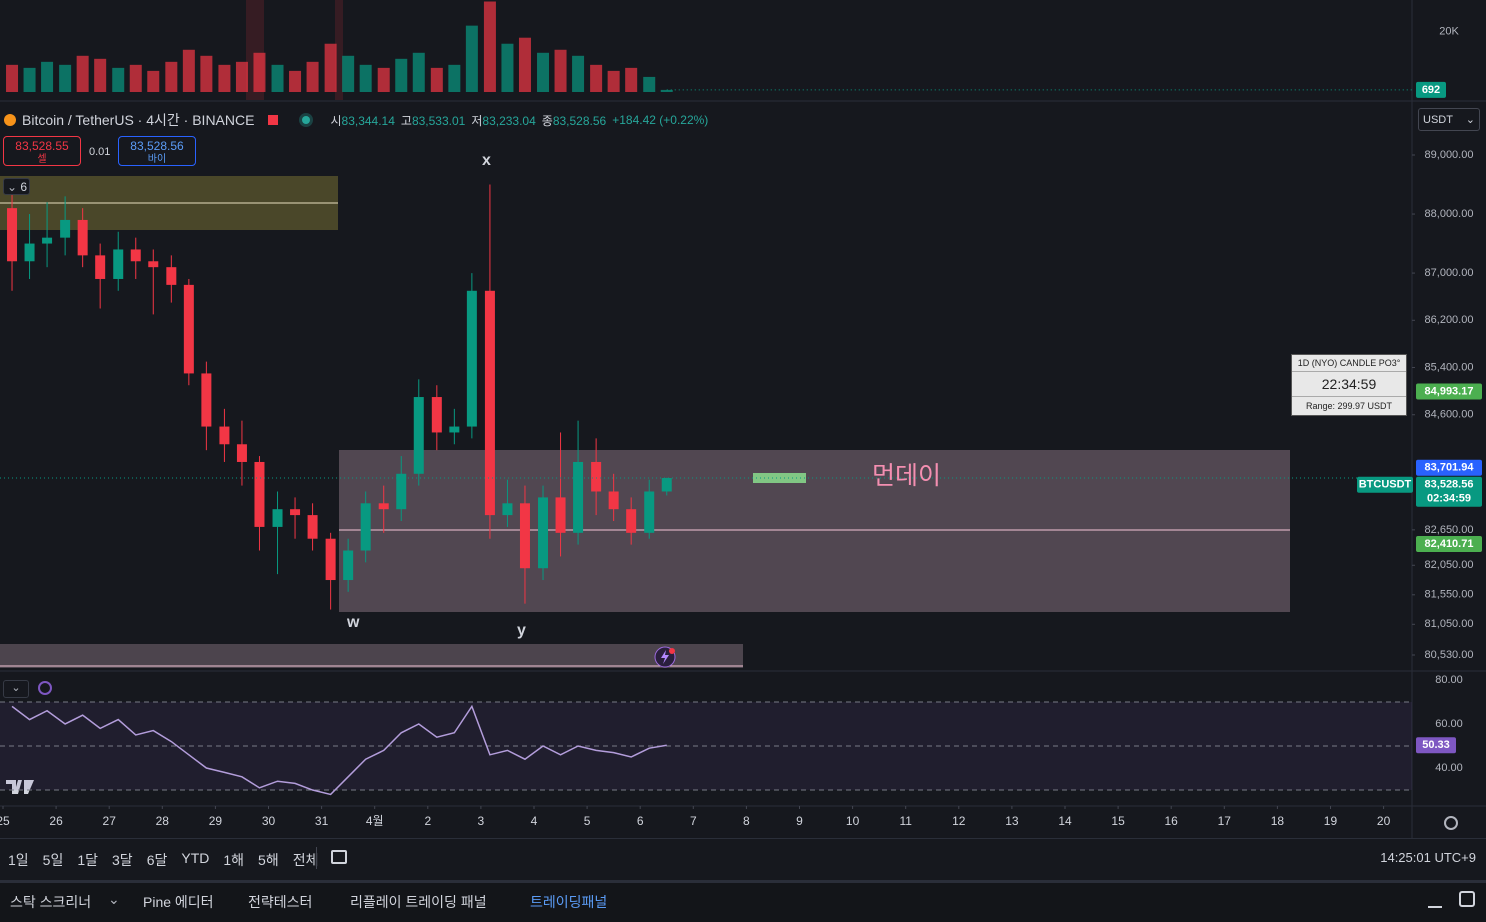 The image size is (1486, 922). What do you see at coordinates (280, 902) in the screenshot?
I see `panel-tab: 전략테스터` at bounding box center [280, 902].